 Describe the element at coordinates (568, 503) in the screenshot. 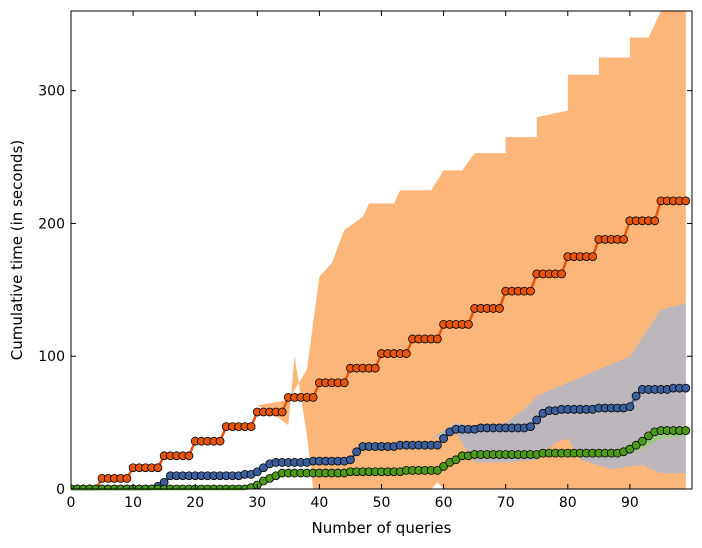

I see `x-tick-label: 80` at that location.